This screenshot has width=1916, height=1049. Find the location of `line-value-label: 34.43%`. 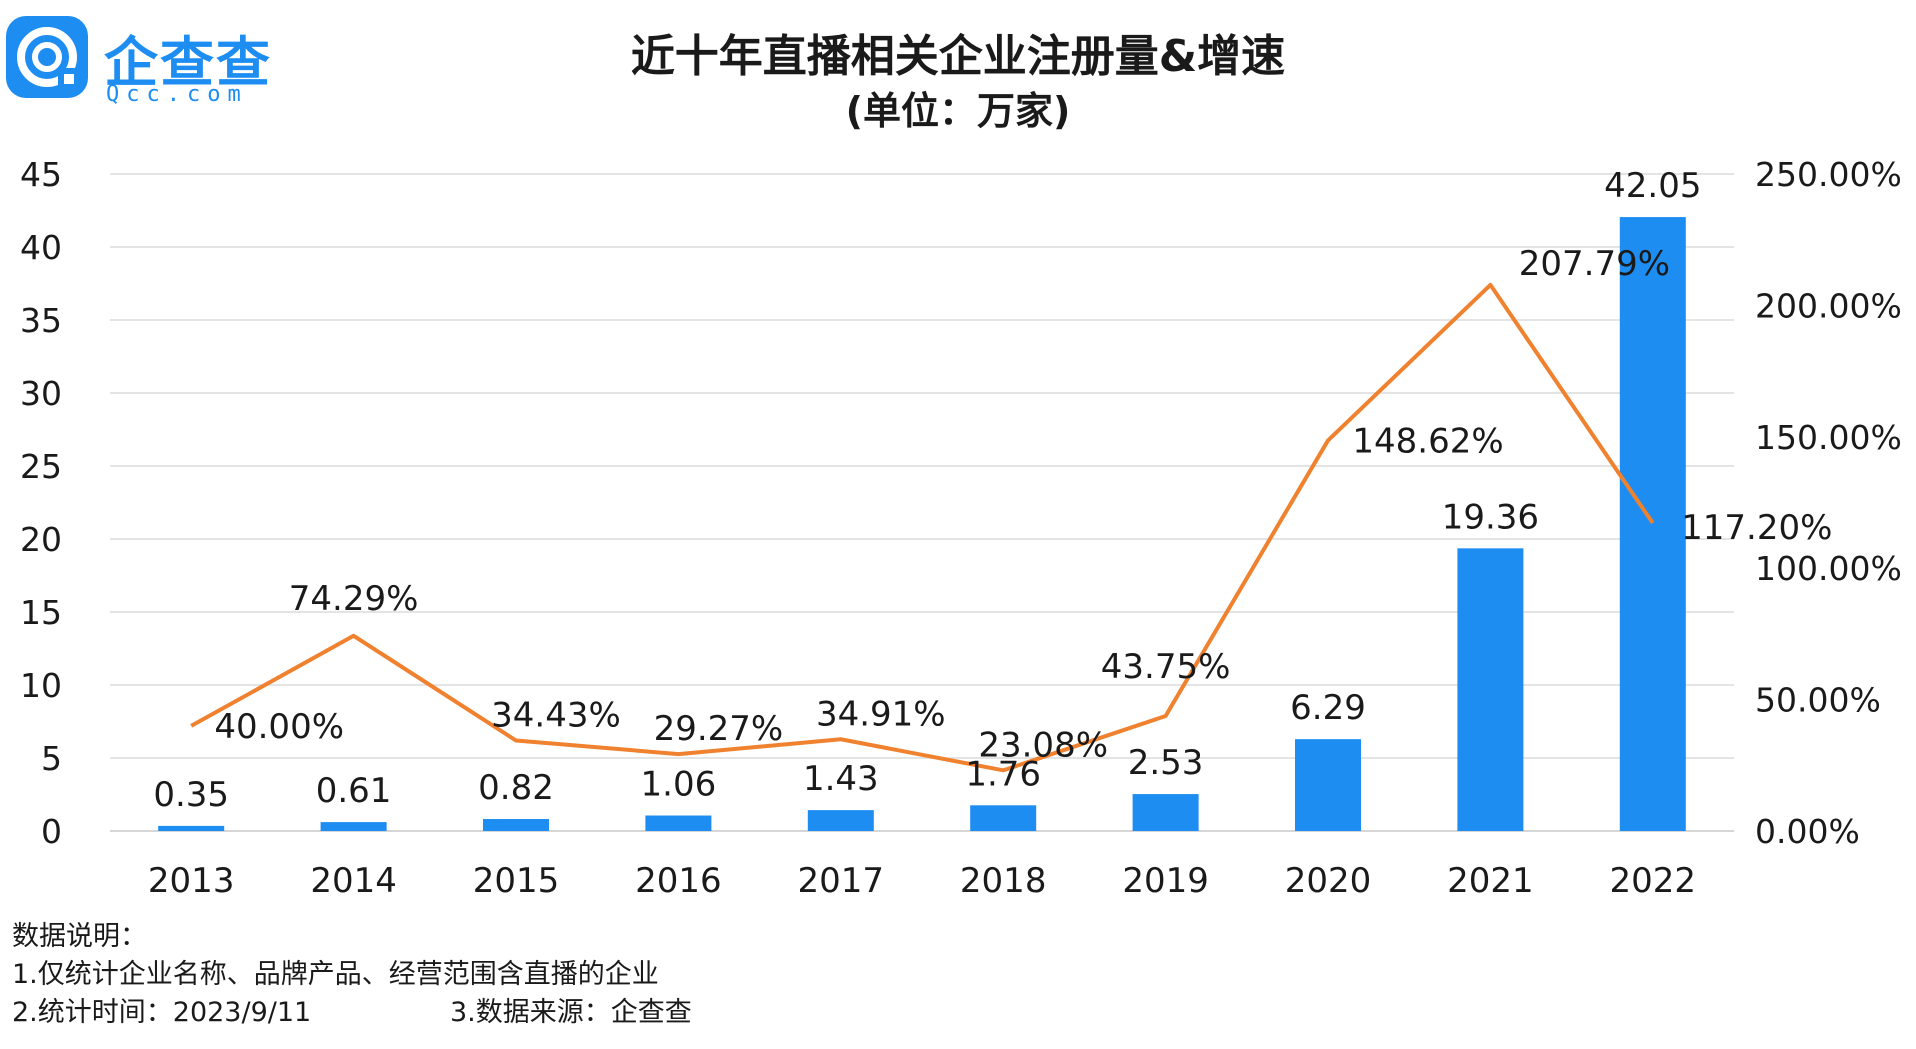

line-value-label: 34.43% is located at coordinates (556, 716).